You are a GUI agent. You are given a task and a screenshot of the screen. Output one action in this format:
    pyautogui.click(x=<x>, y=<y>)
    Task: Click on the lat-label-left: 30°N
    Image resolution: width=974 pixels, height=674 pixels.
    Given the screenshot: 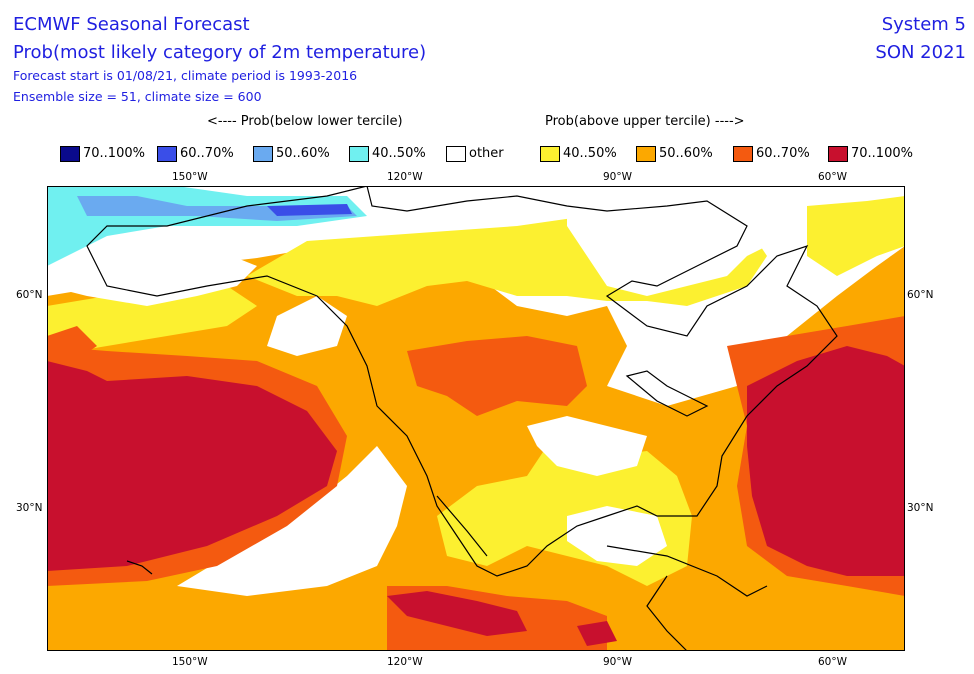 What is the action you would take?
    pyautogui.click(x=29, y=508)
    